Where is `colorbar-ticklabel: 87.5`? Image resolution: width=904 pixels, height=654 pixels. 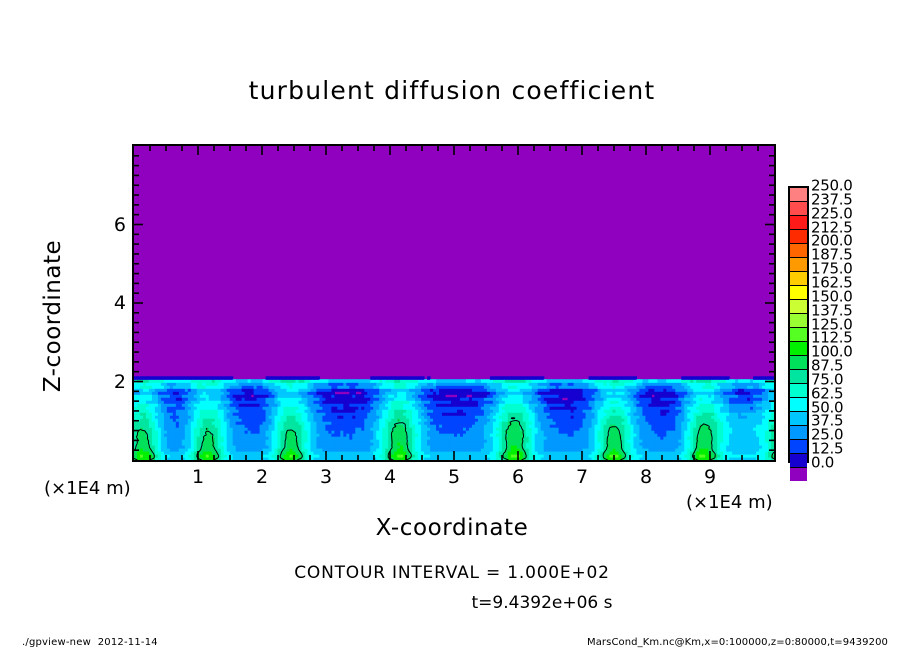 colorbar-ticklabel: 87.5 is located at coordinates (827, 365).